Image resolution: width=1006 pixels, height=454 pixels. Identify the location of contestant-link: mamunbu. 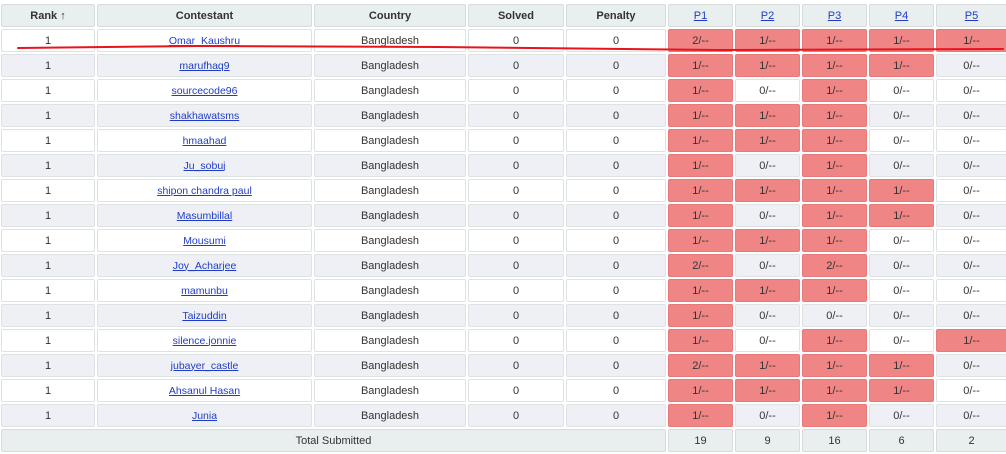
(204, 290).